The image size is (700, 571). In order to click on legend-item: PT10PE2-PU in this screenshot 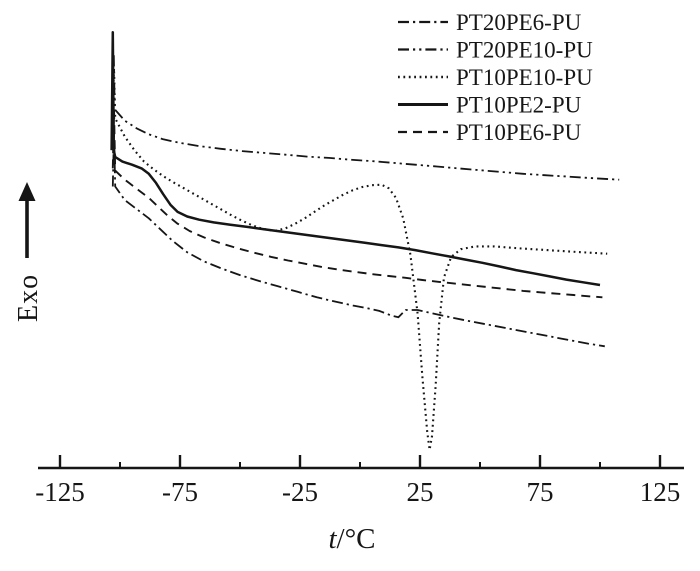, I will do `click(490, 105)`.